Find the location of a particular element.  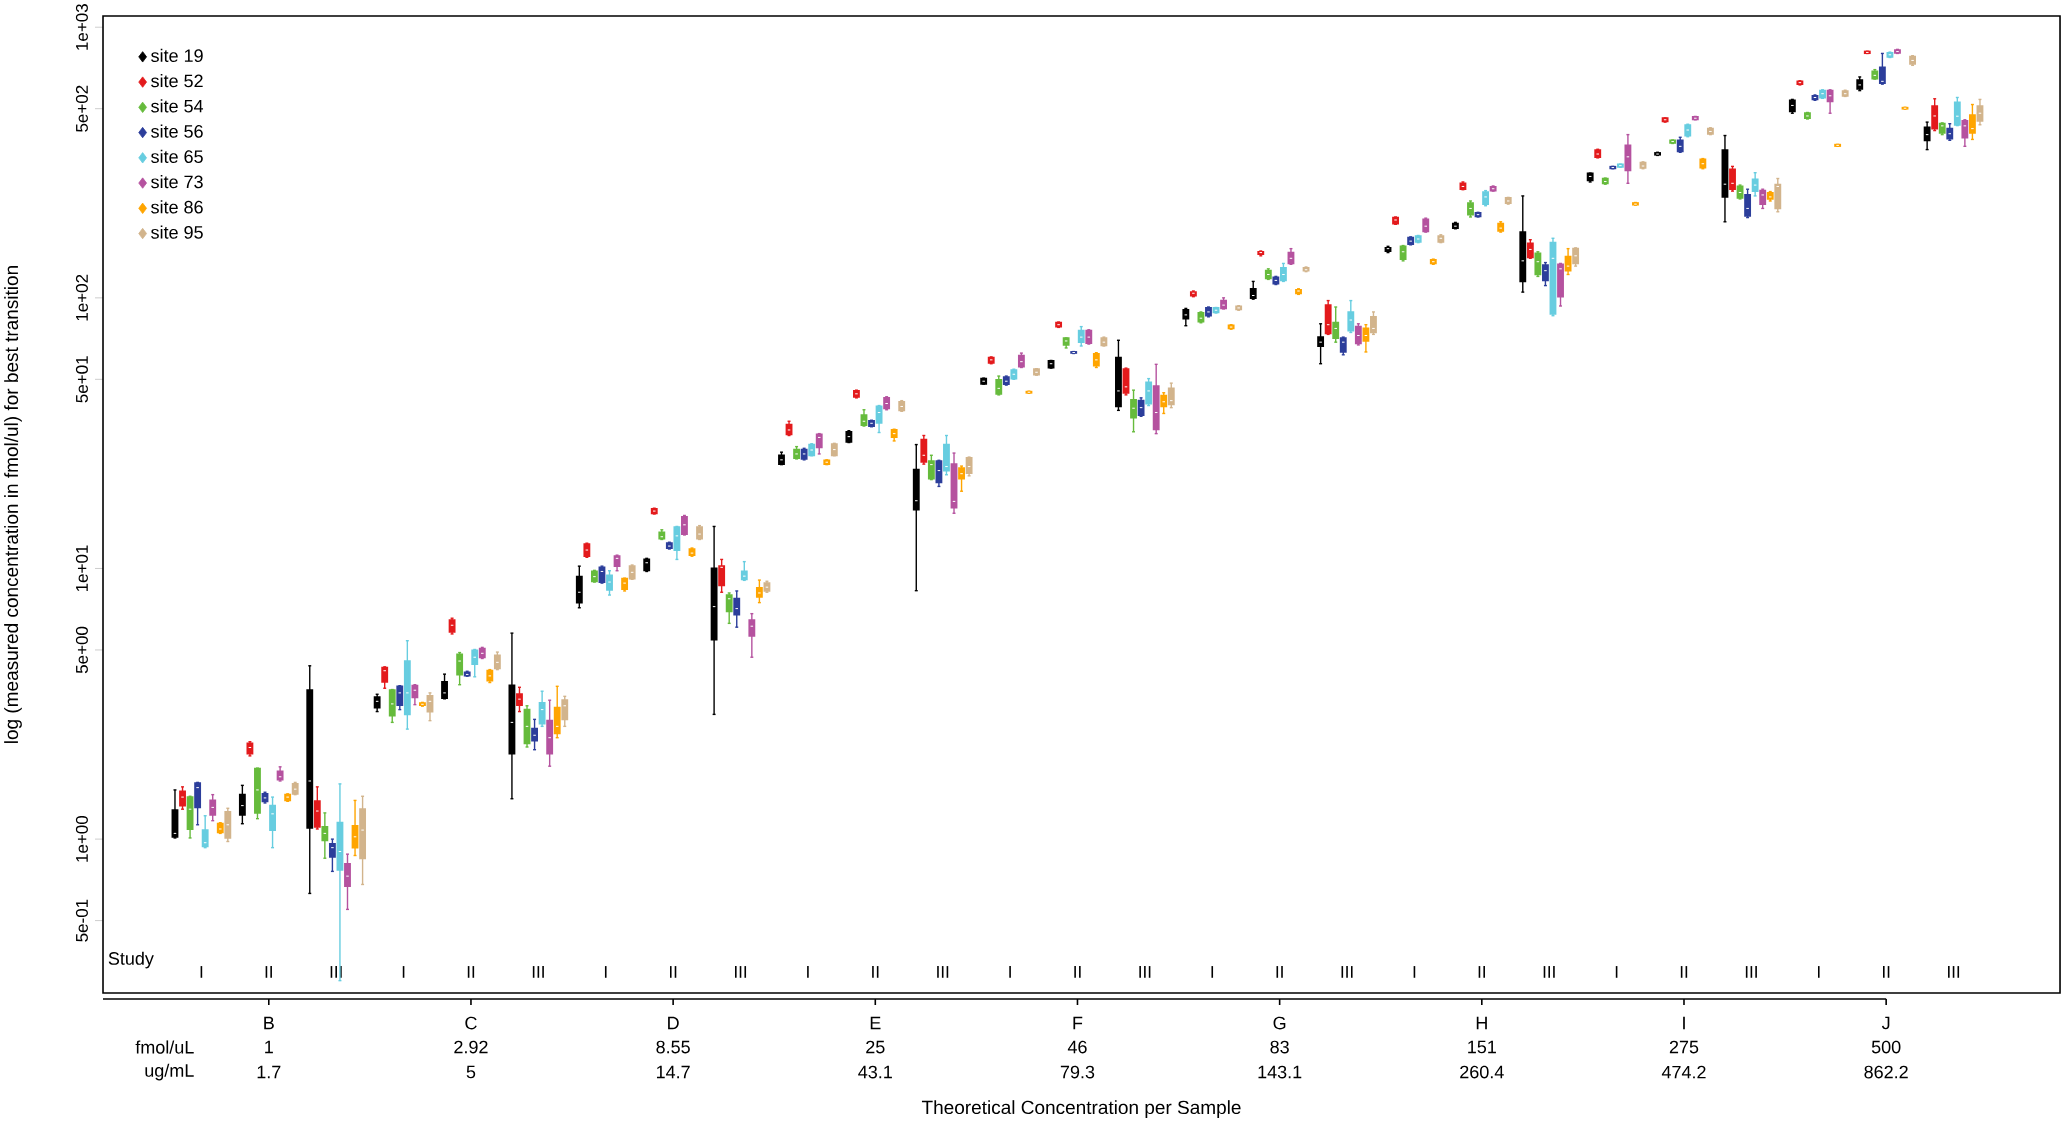

y-tick-label: 1e+00 is located at coordinates (81, 838).